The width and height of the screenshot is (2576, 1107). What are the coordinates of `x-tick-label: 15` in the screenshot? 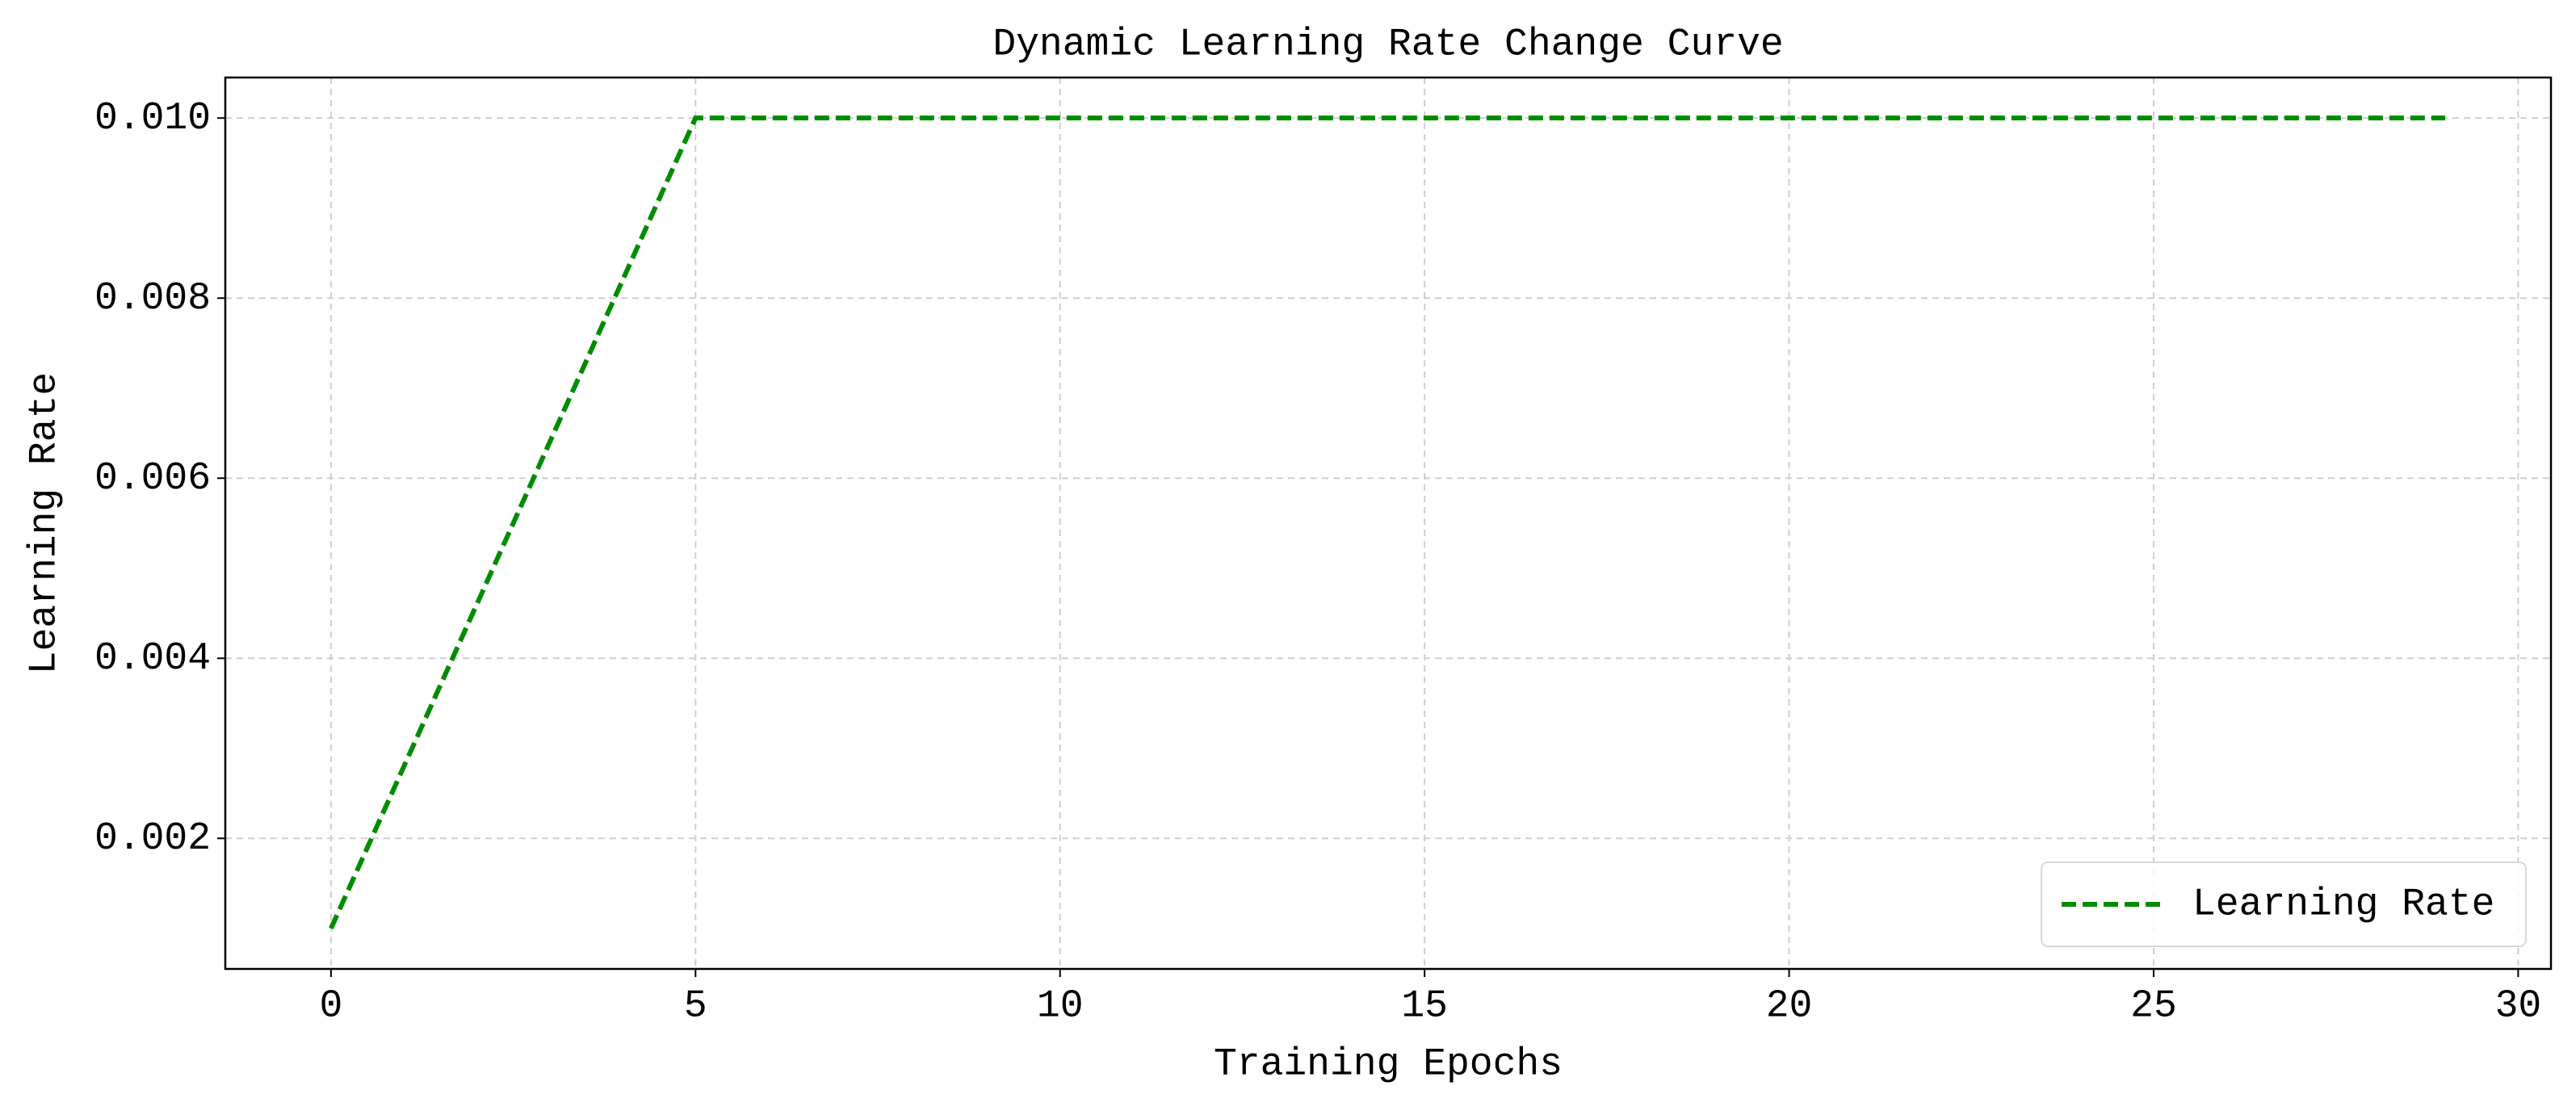 It's located at (1424, 1007).